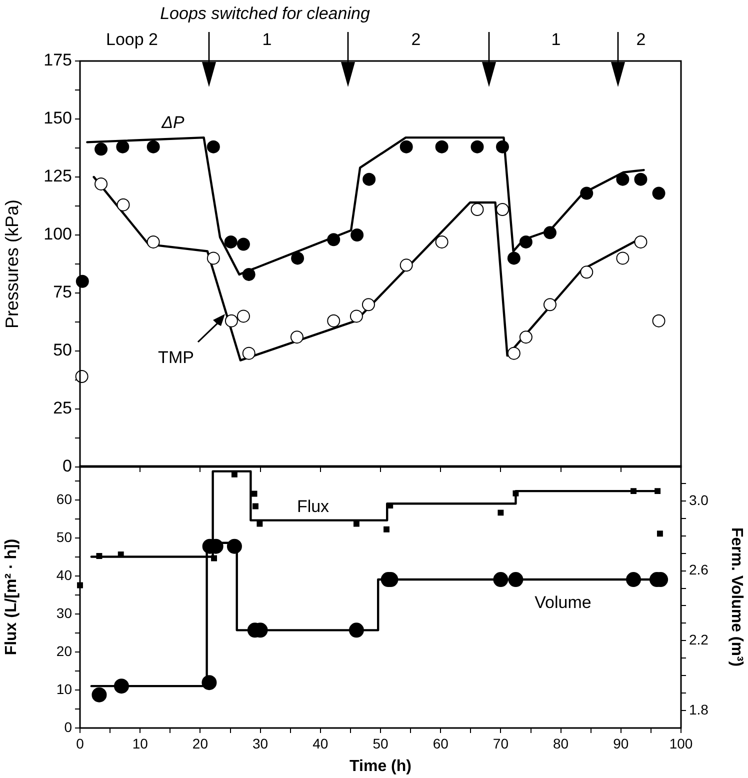 Image resolution: width=748 pixels, height=778 pixels. What do you see at coordinates (64, 688) in the screenshot?
I see `y-tick-label: 10` at bounding box center [64, 688].